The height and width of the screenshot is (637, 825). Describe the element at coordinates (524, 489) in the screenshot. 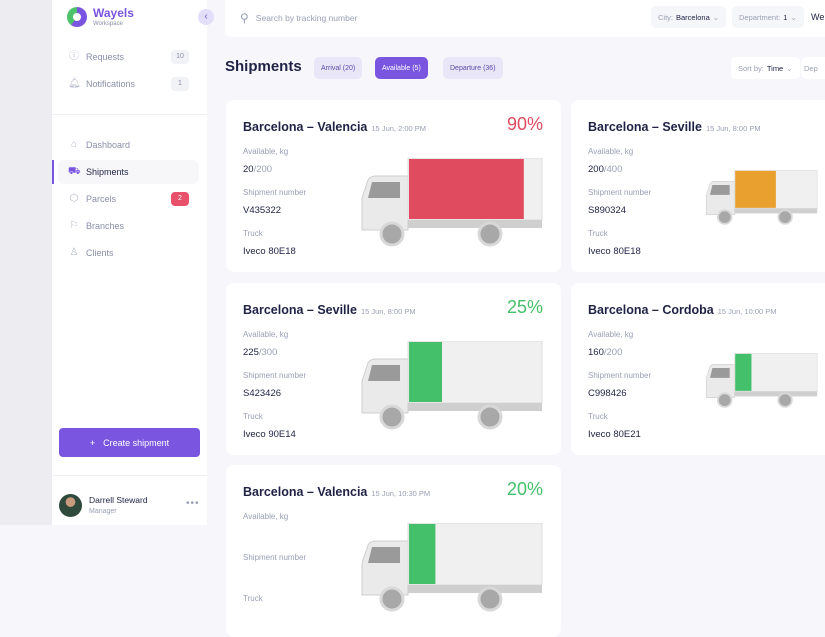

I see `load-percent: 20%` at that location.